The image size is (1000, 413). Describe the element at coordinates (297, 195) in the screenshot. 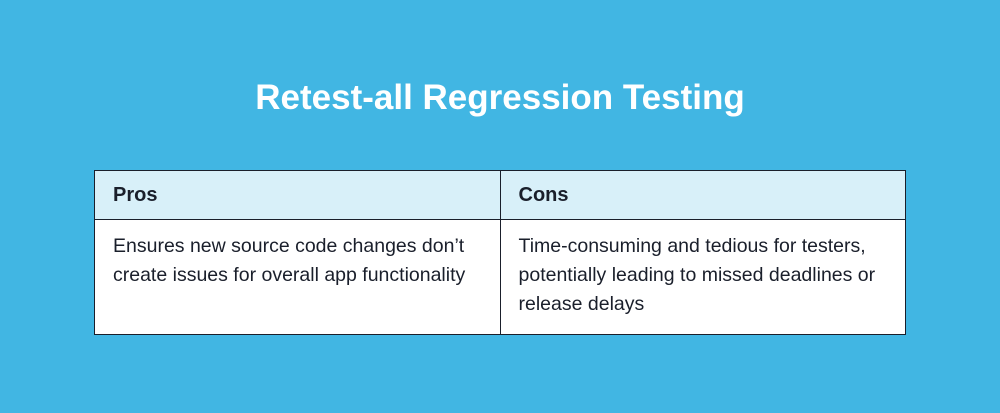

I see `header-pros: Pros` at that location.